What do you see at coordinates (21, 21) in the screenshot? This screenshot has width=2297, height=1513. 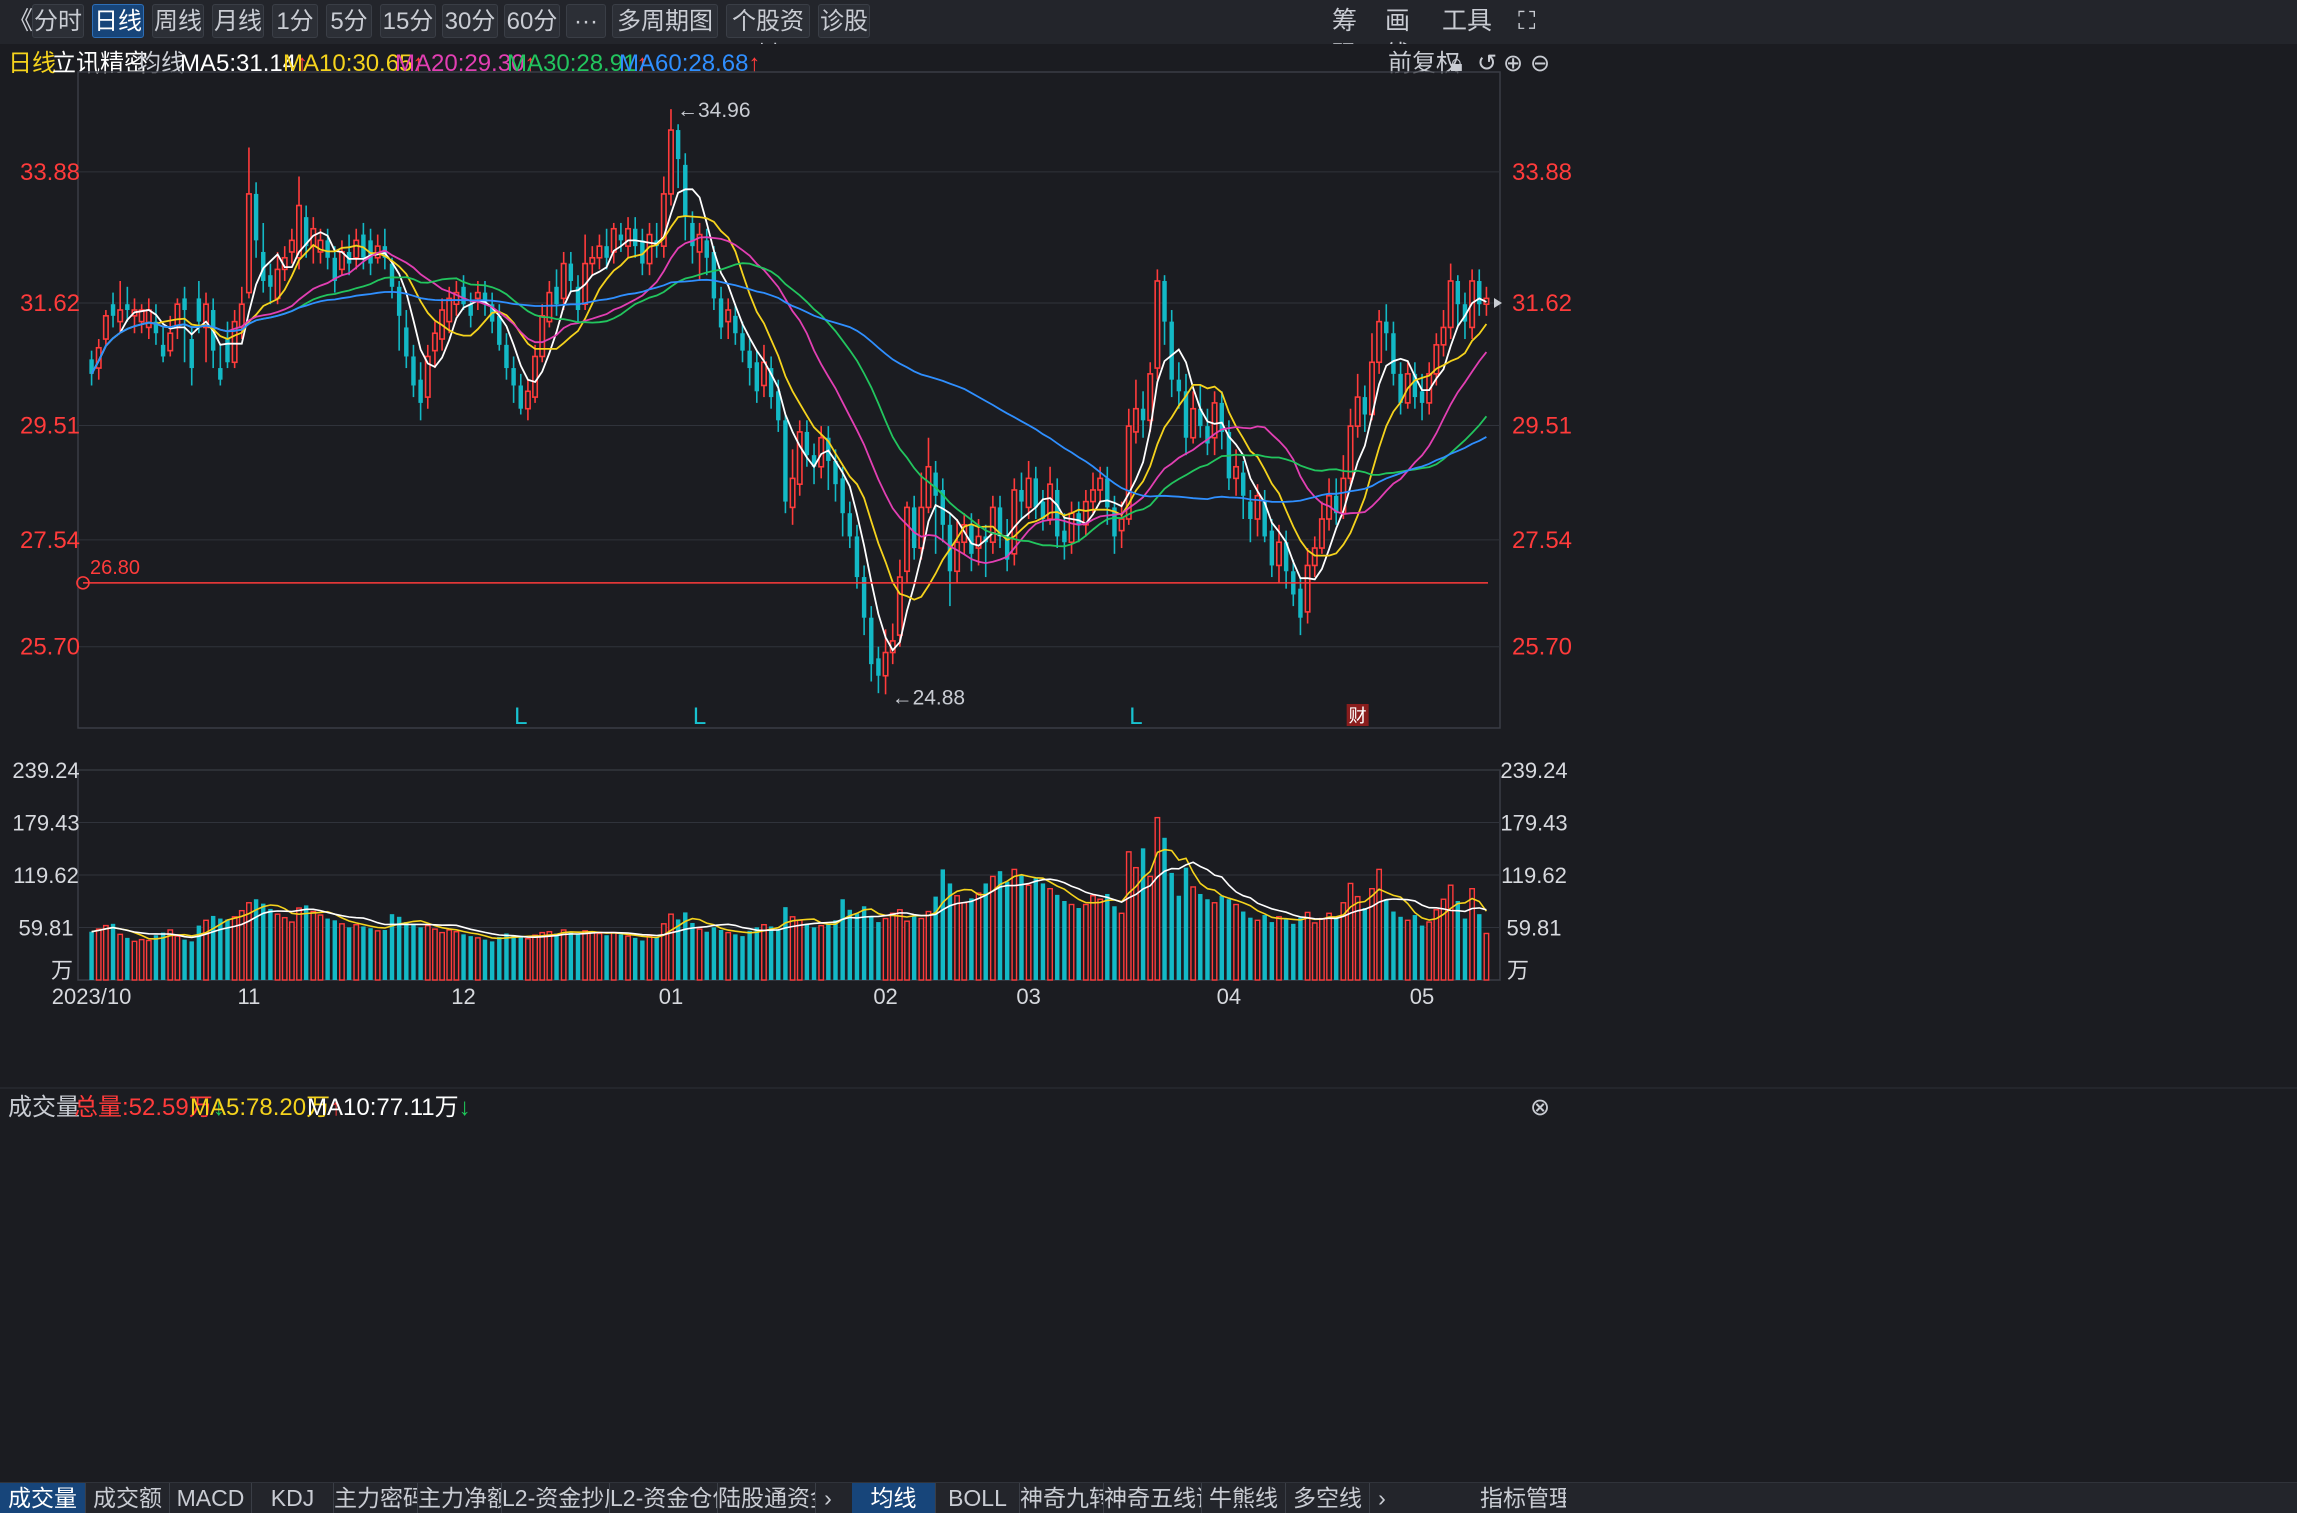 I see `back-button: 《` at bounding box center [21, 21].